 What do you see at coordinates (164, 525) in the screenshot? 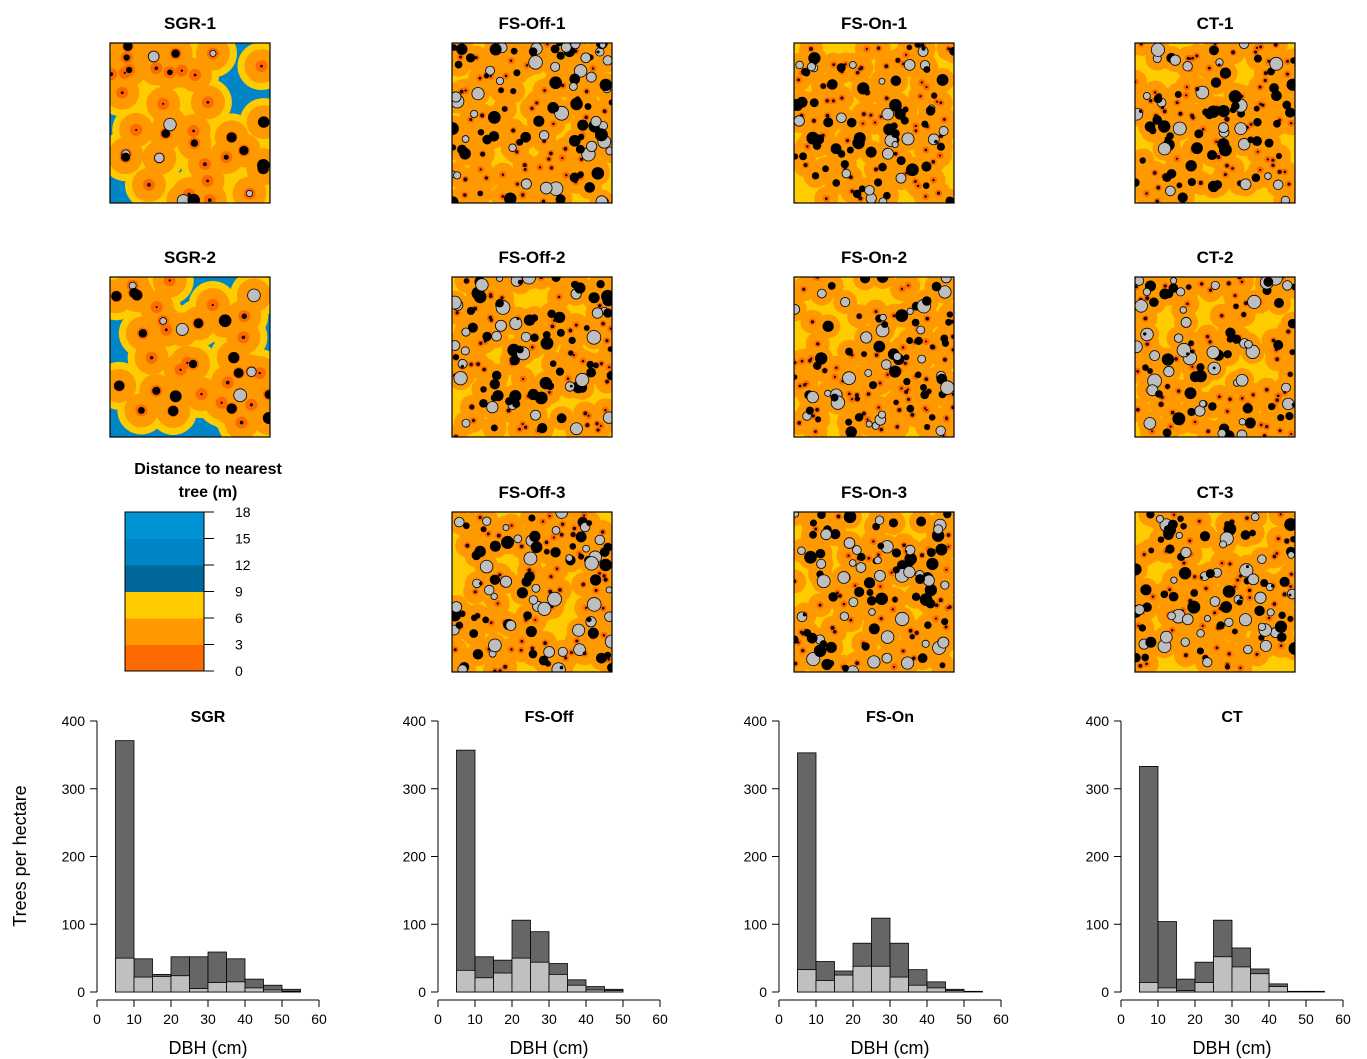
I see `legend-swatch` at bounding box center [164, 525].